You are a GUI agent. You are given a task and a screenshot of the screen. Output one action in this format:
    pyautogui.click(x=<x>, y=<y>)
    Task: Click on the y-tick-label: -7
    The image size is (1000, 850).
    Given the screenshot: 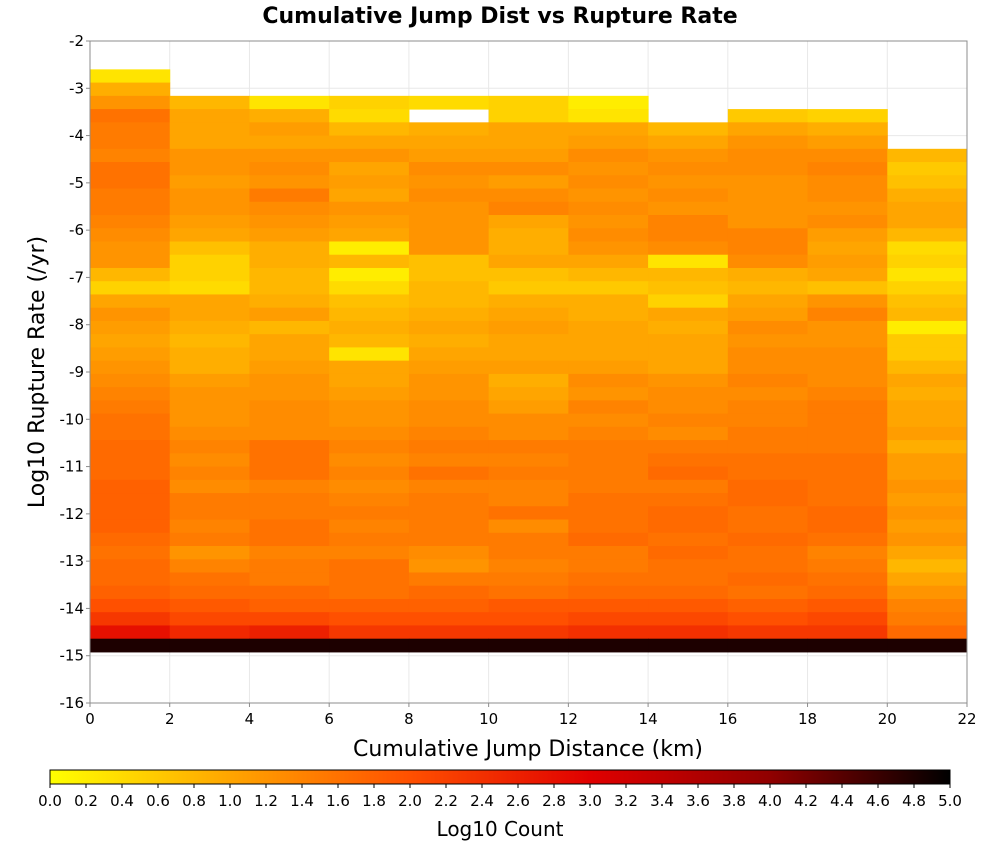 What is the action you would take?
    pyautogui.click(x=76, y=277)
    